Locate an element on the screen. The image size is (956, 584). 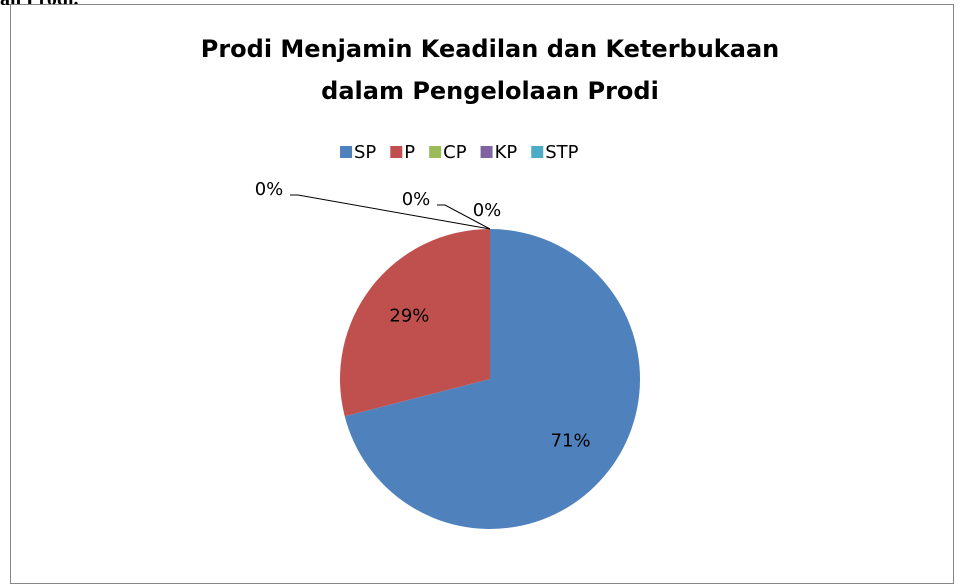
legend-label: CP is located at coordinates (455, 152).